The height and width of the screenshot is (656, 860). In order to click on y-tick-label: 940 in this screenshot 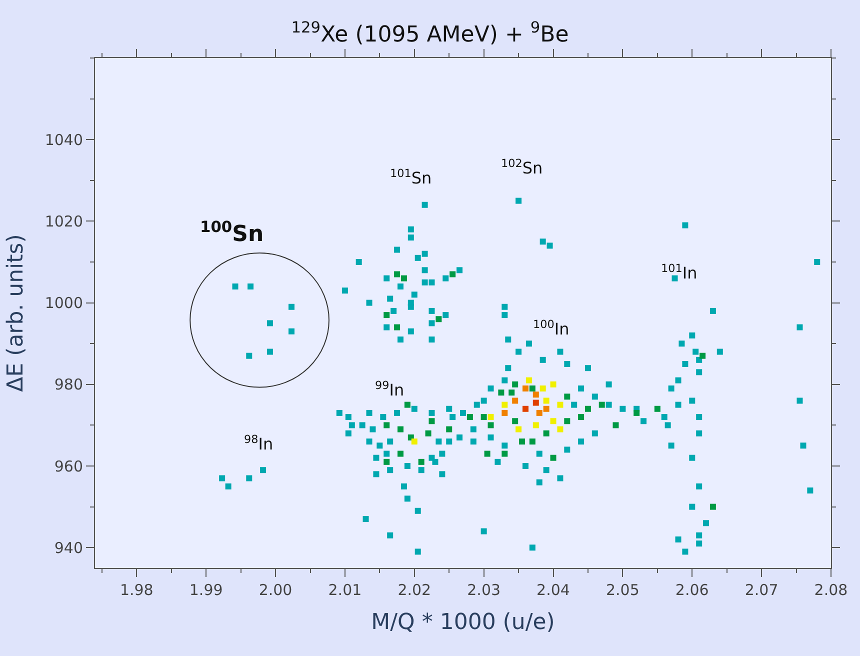, I will do `click(68, 547)`.